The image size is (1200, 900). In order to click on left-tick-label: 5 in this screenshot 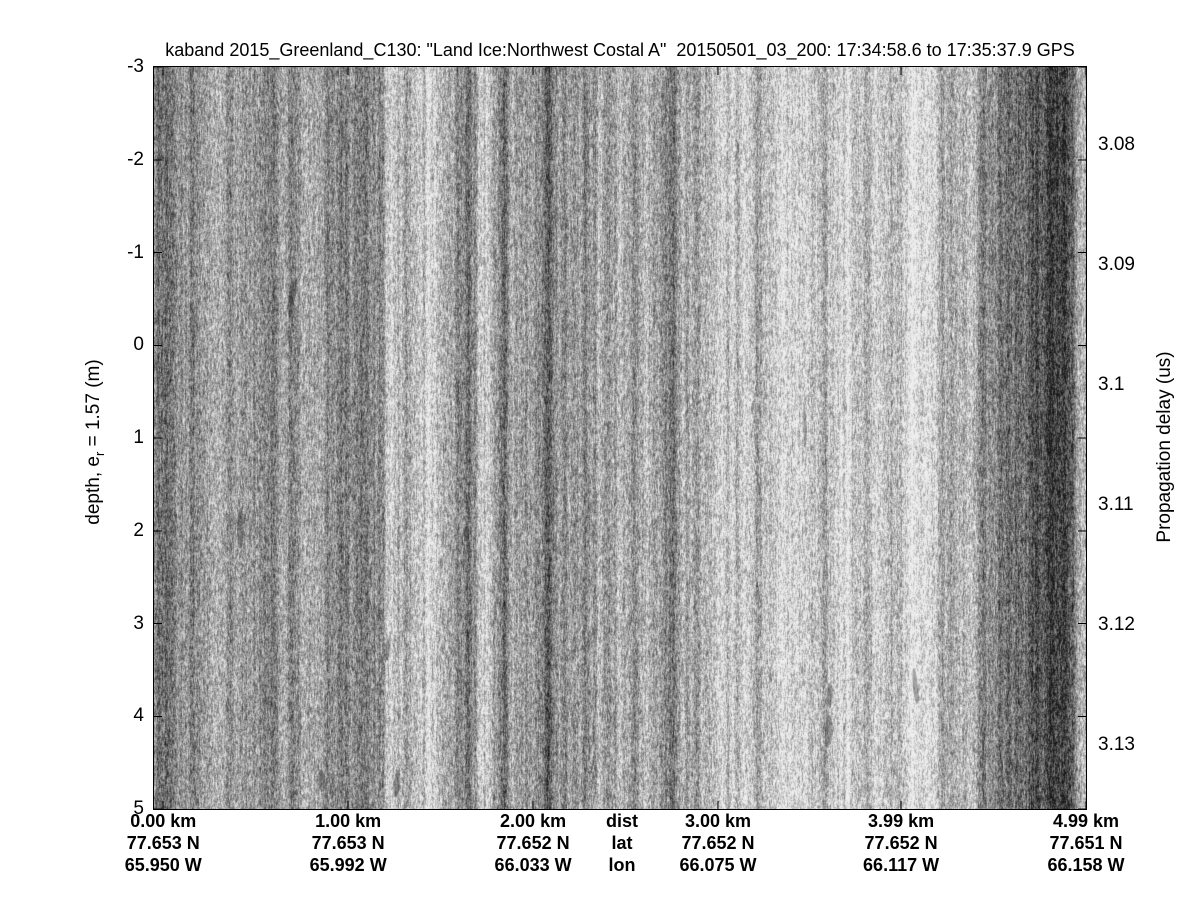, I will do `click(138, 808)`.